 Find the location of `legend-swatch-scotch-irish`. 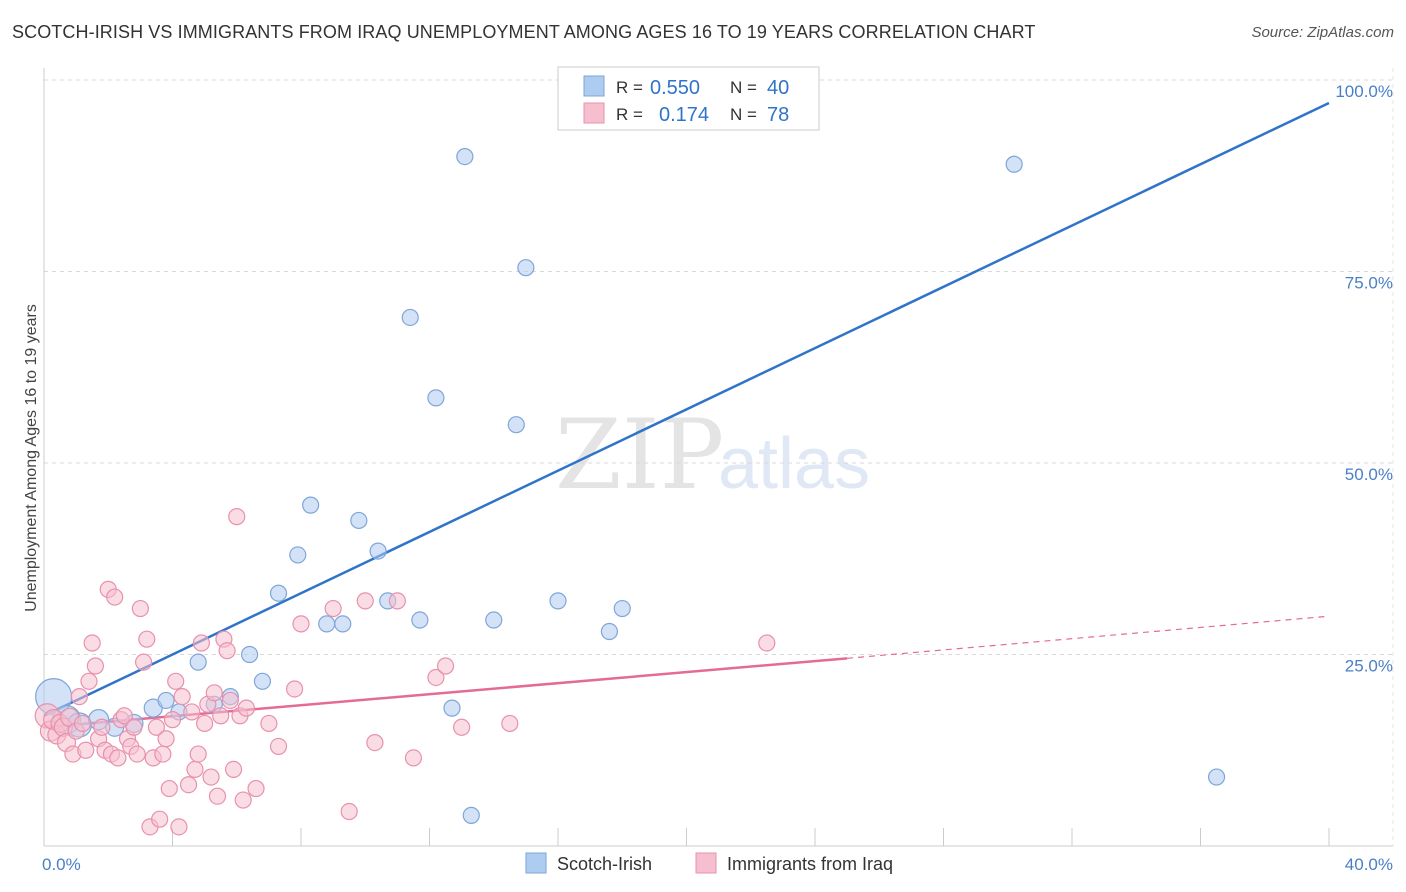

legend-swatch-scotch-irish is located at coordinates (536, 863).